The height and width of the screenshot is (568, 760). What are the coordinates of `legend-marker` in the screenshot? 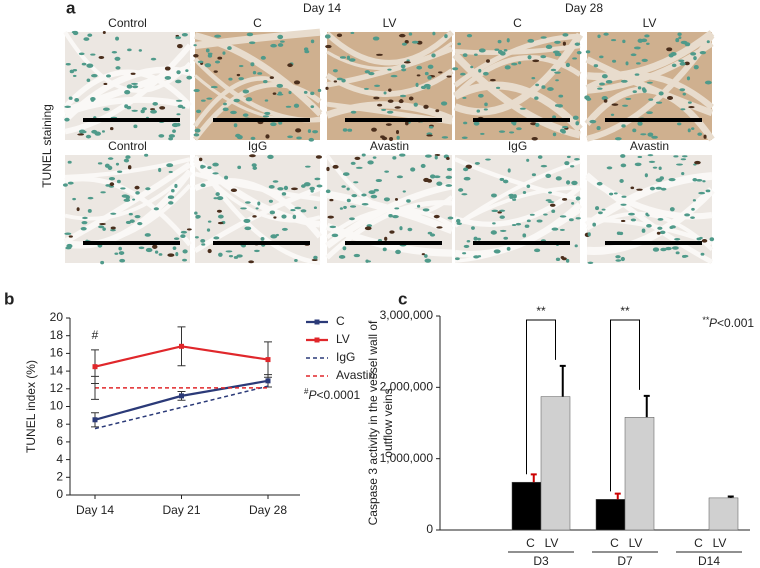 It's located at (317, 340).